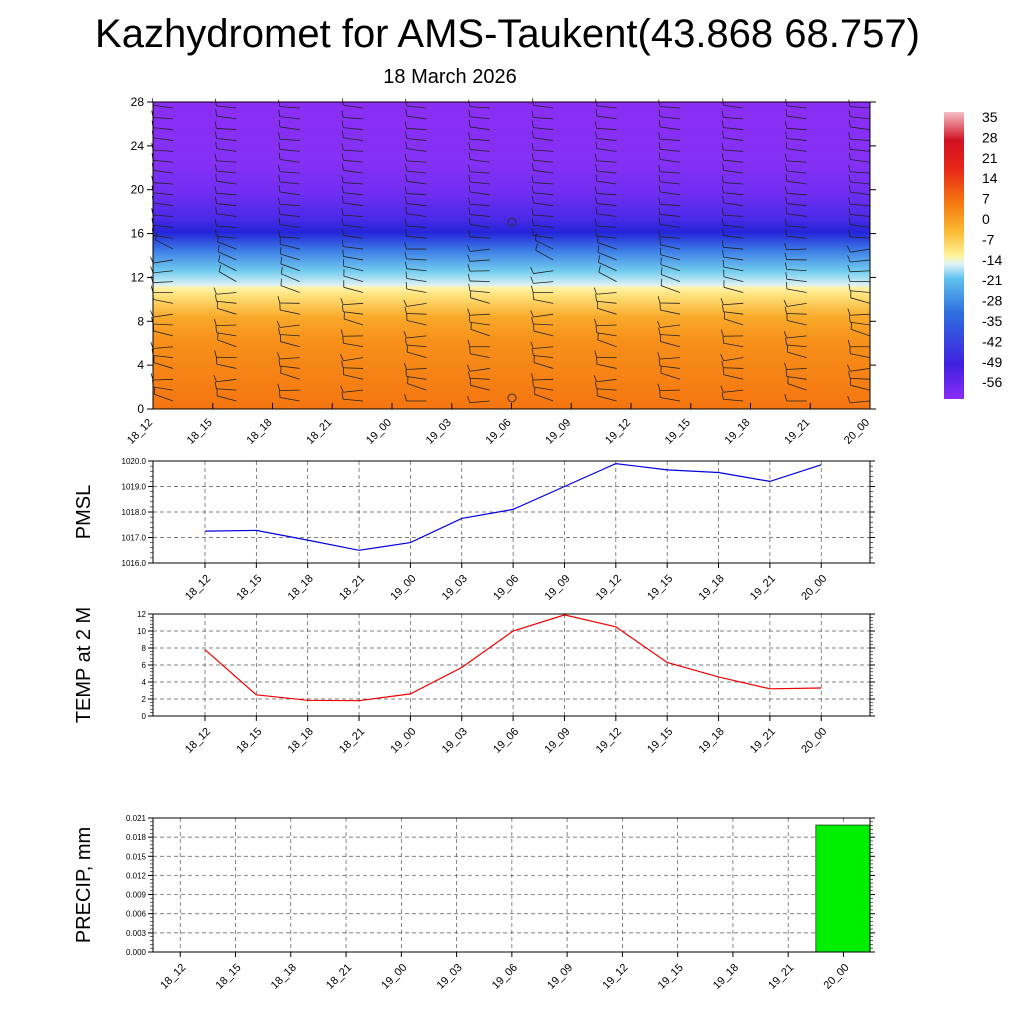  I want to click on y-axis-label: TEMP at 2 M, so click(84, 665).